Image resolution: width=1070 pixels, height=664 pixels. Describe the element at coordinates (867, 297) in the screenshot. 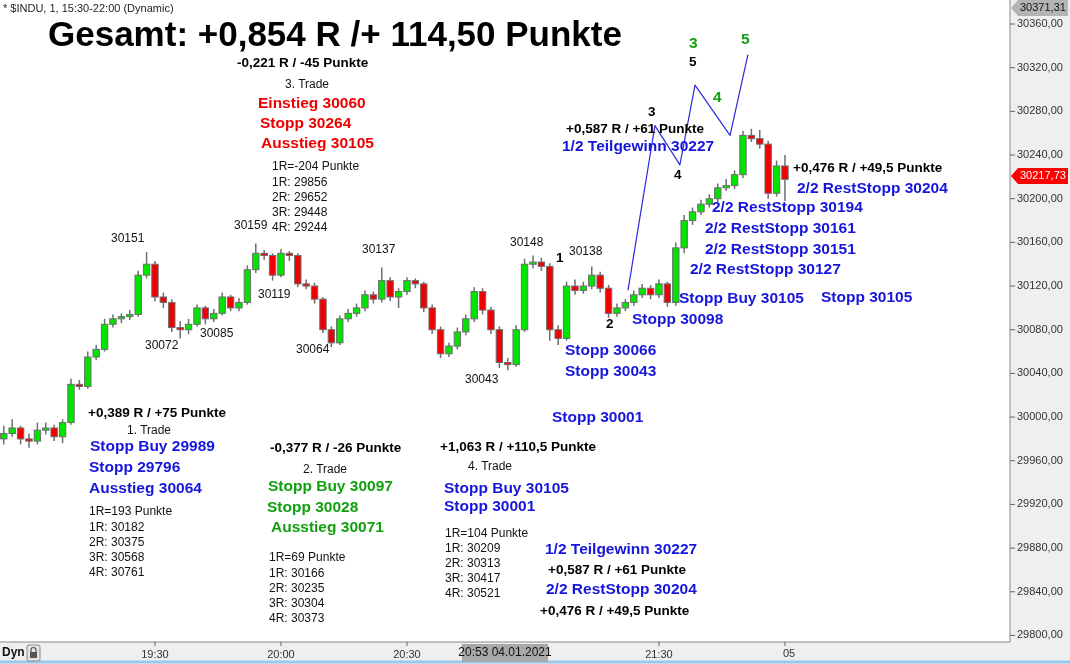

I see `annotation: Stopp 30105` at that location.